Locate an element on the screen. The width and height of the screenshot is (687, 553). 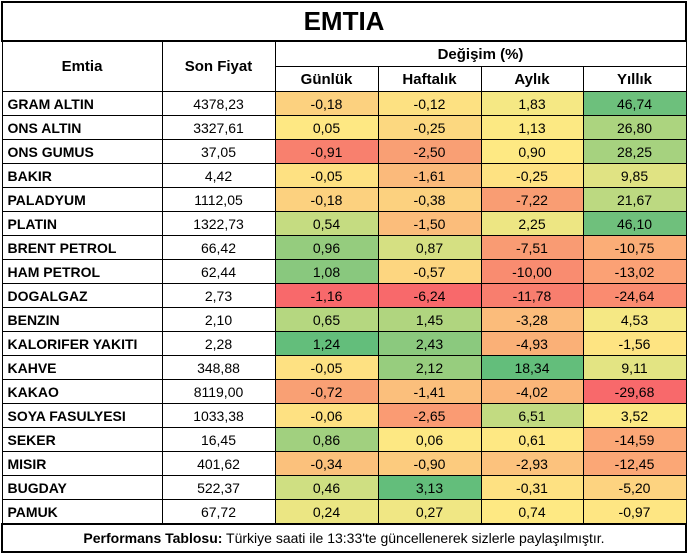
change-weekly: 1,45 is located at coordinates (429, 319).